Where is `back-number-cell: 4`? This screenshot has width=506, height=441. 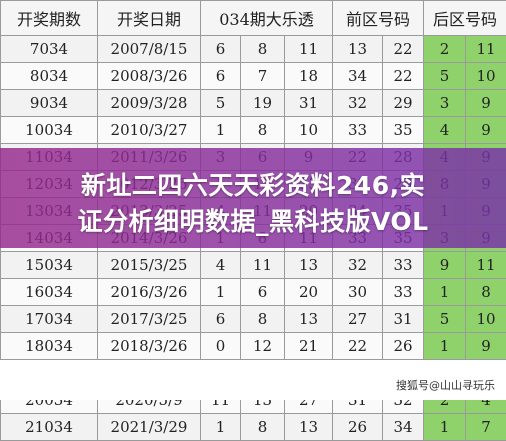 back-number-cell: 4 is located at coordinates (445, 130).